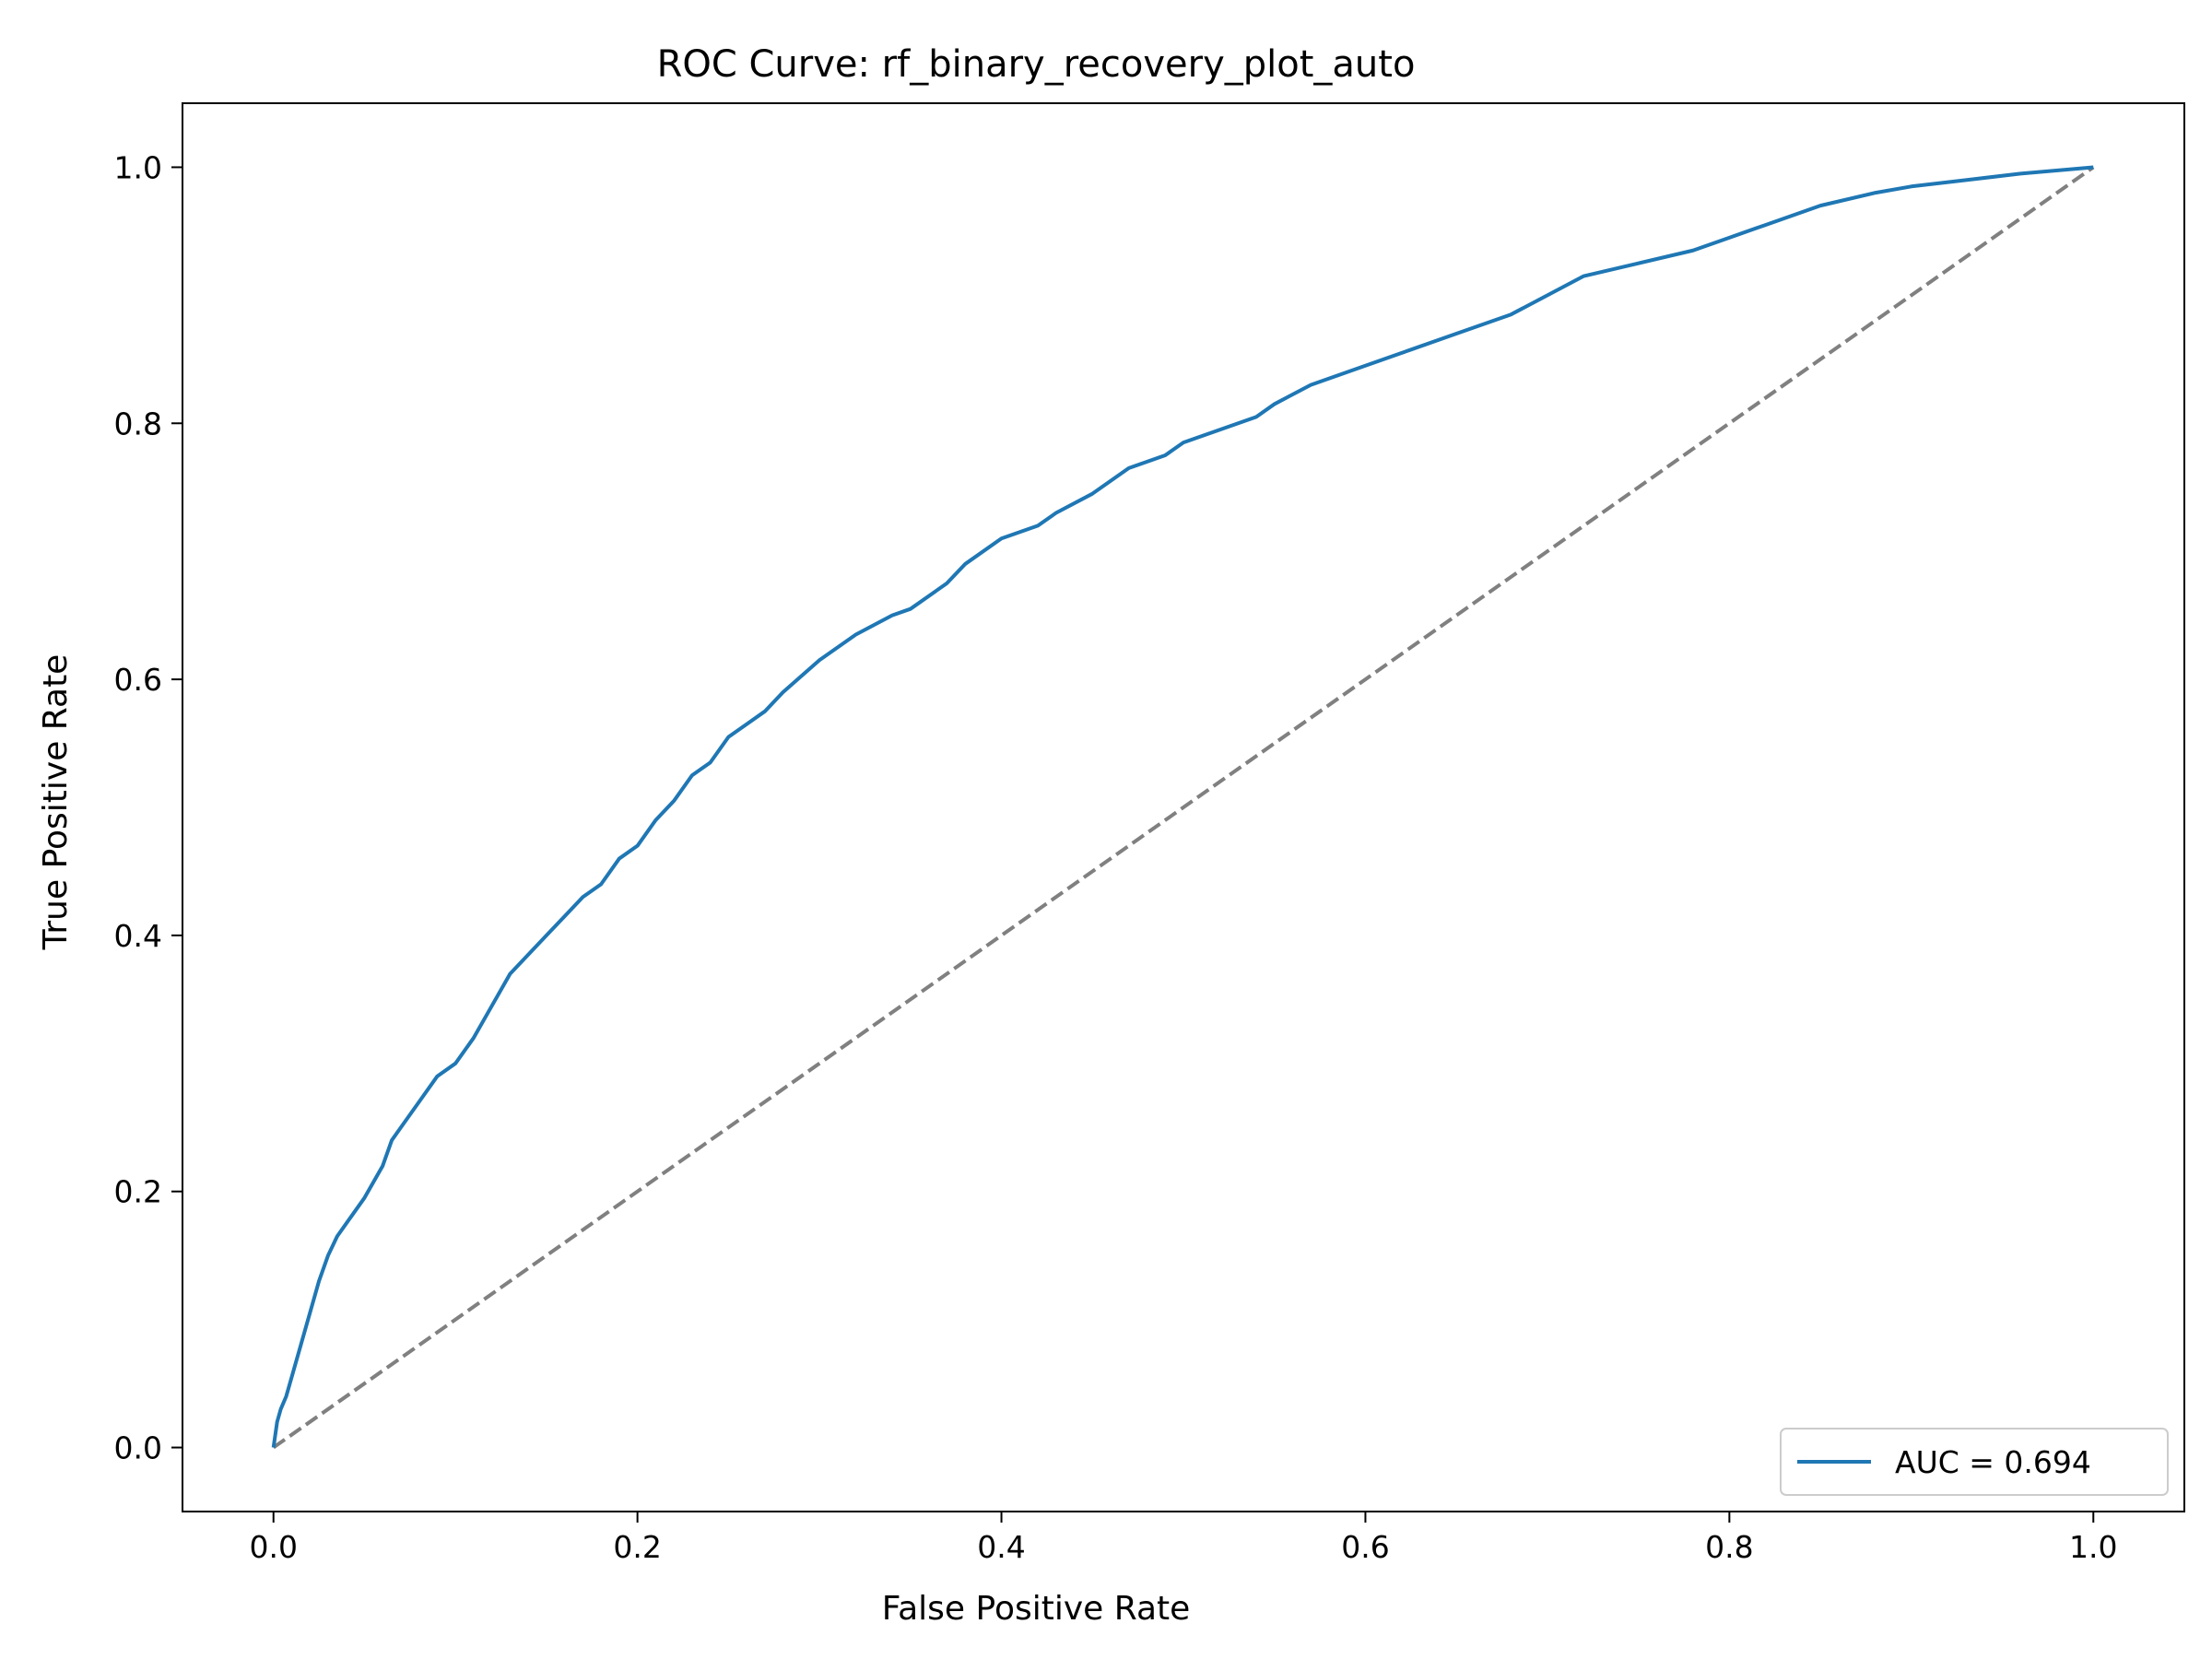  I want to click on y-tick-label: 0.6, so click(138, 680).